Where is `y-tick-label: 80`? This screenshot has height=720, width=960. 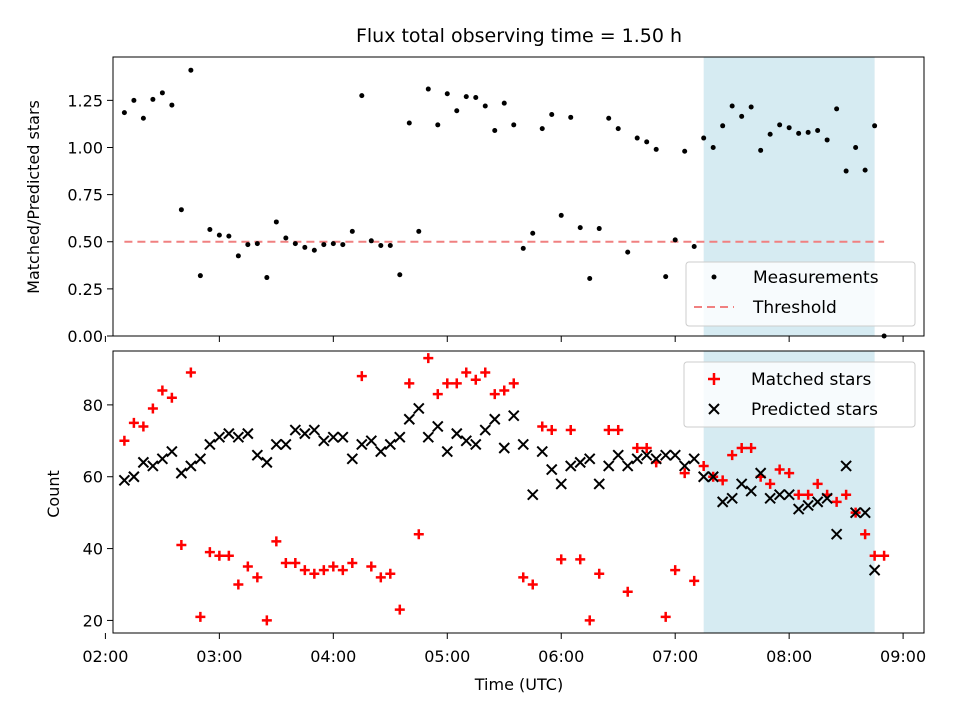 y-tick-label: 80 is located at coordinates (93, 405).